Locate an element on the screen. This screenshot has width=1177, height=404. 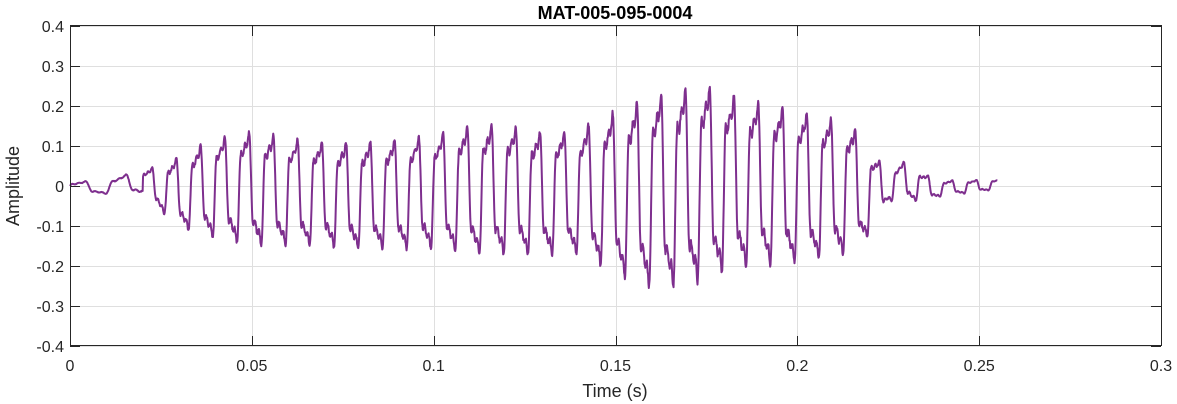
y-tick-label: 0 is located at coordinates (59, 187).